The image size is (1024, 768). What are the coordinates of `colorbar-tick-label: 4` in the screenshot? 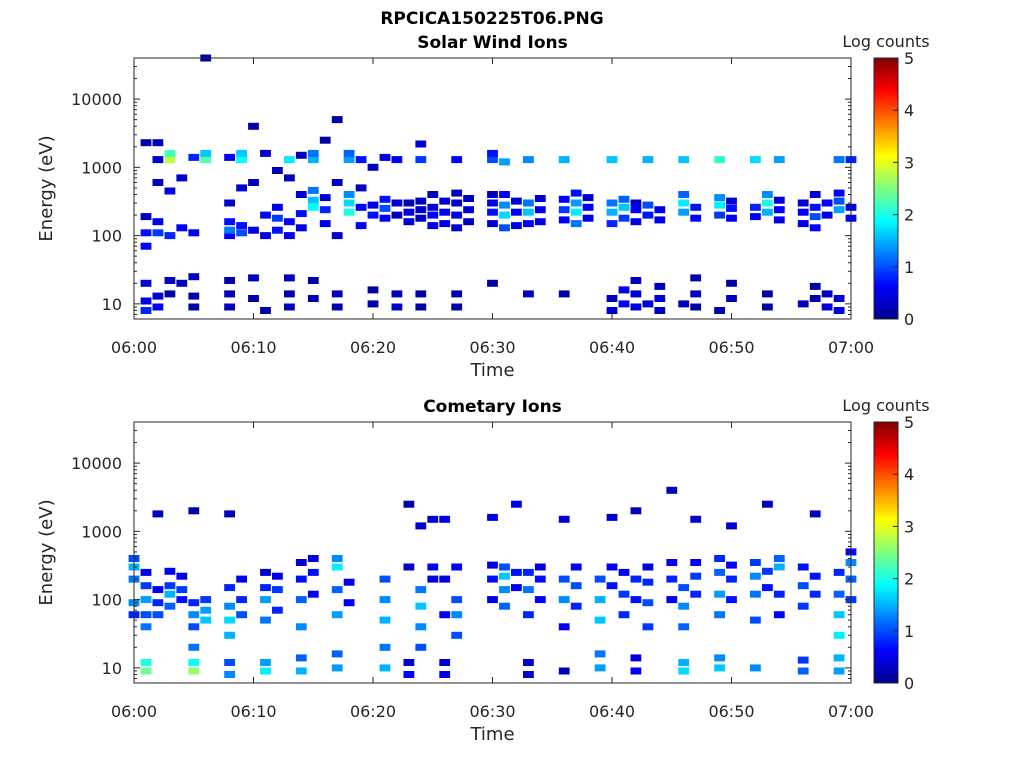 It's located at (909, 474).